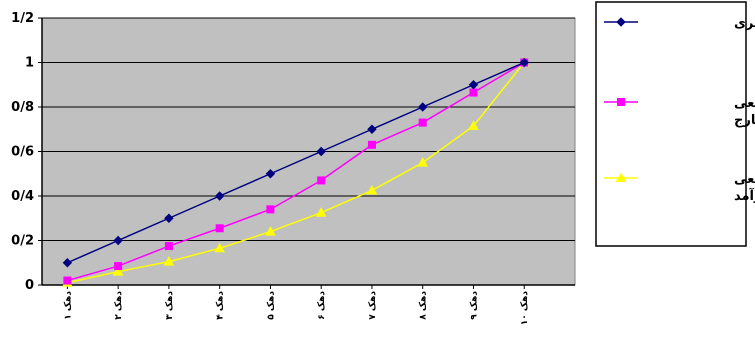  What do you see at coordinates (68, 305) in the screenshot?
I see `x-tick-label: دهک ۱` at bounding box center [68, 305].